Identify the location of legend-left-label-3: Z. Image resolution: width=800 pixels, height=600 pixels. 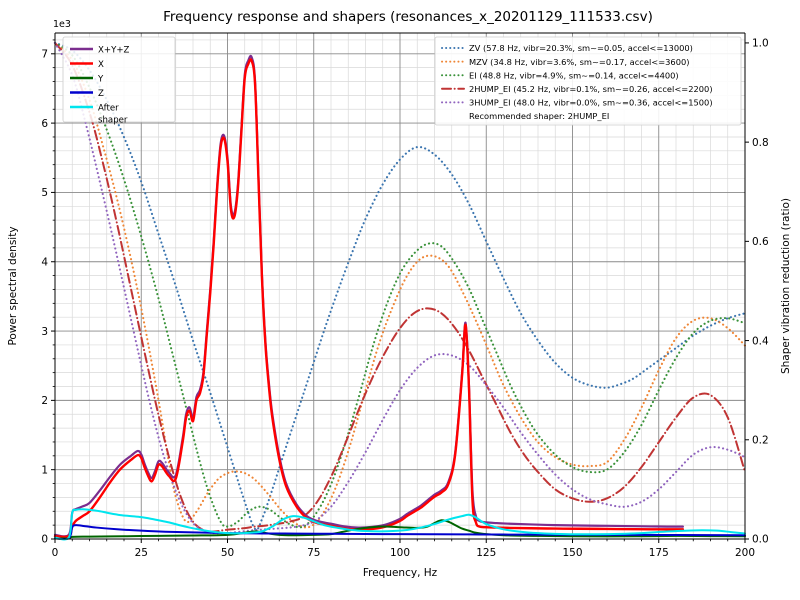
(101, 94).